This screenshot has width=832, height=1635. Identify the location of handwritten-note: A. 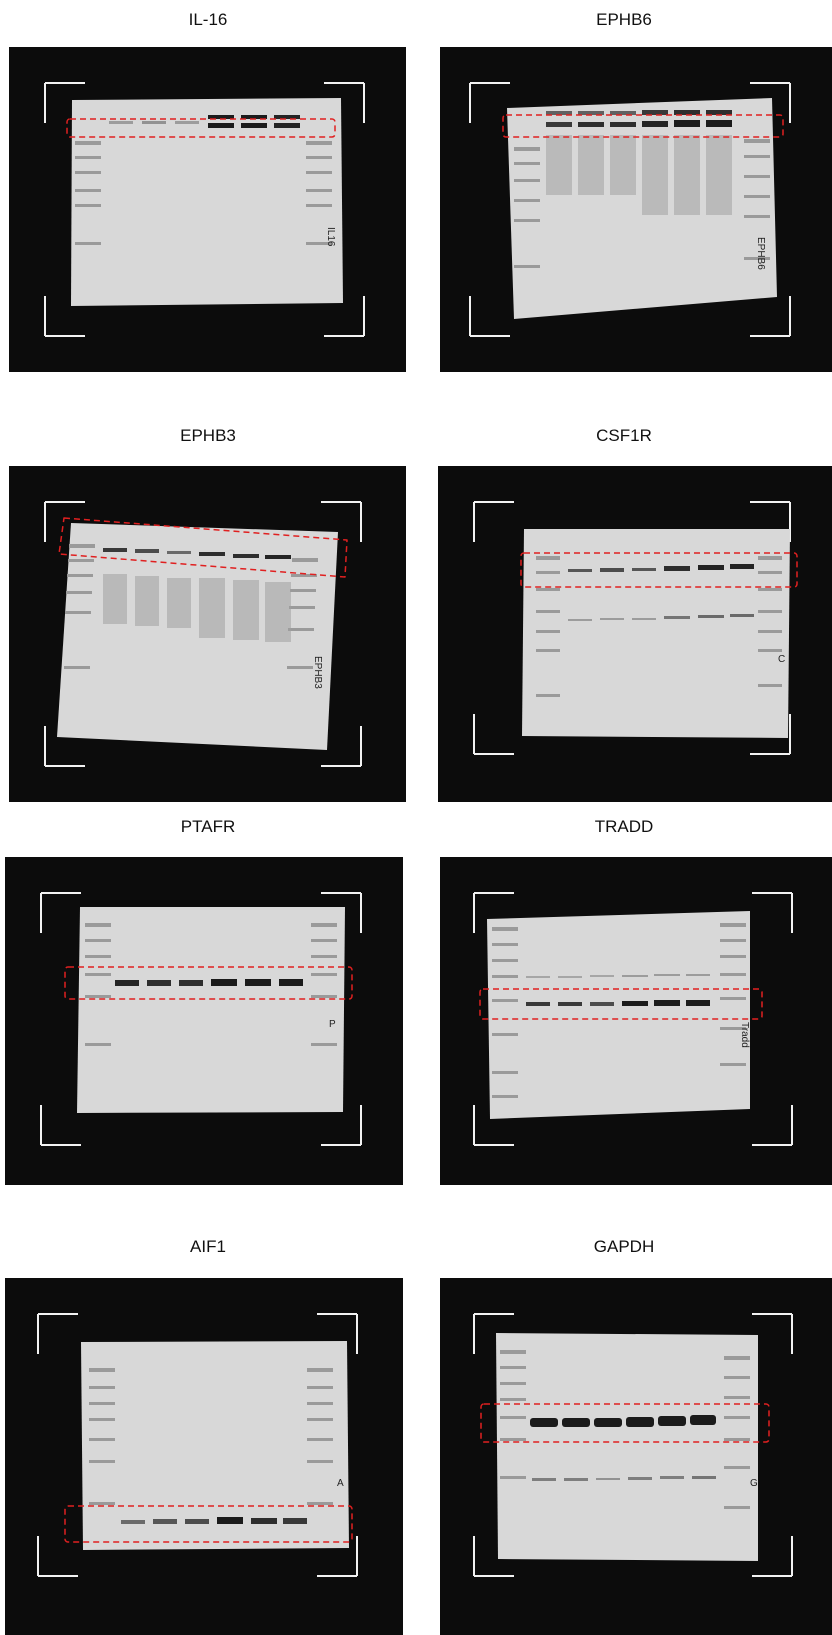
(340, 1483).